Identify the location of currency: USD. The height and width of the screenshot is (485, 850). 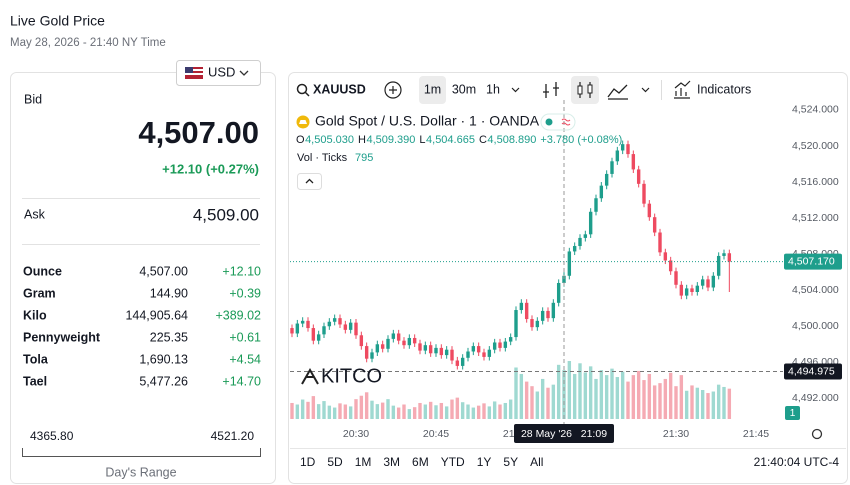
(221, 71).